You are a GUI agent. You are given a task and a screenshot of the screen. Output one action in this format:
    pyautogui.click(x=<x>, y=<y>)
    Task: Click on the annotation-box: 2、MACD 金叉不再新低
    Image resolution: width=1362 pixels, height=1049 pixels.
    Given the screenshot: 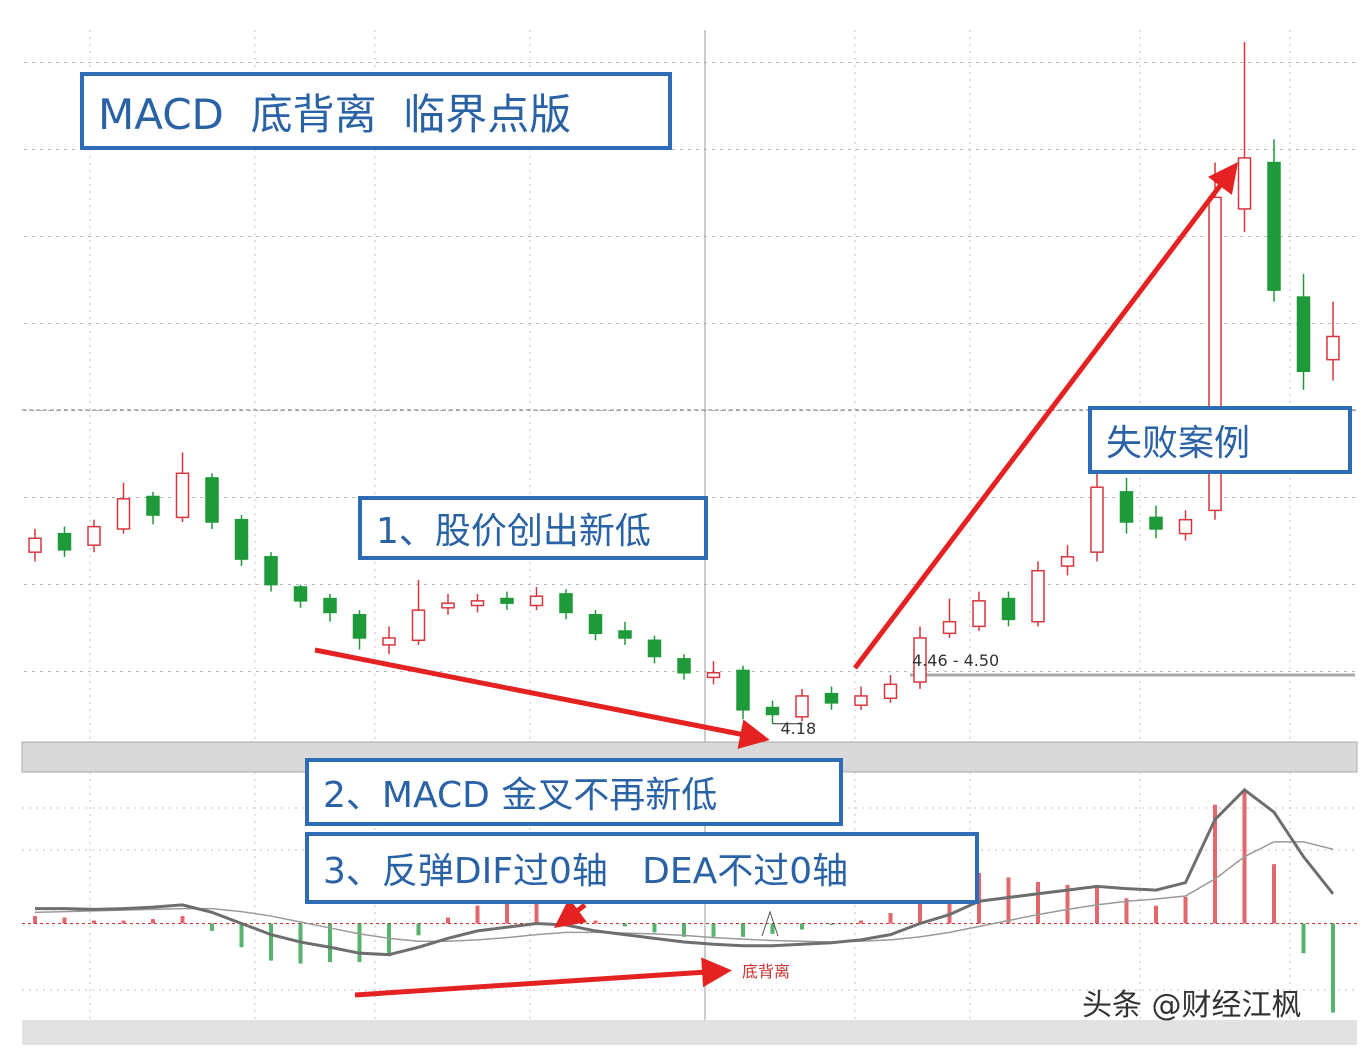 What is the action you would take?
    pyautogui.click(x=574, y=792)
    